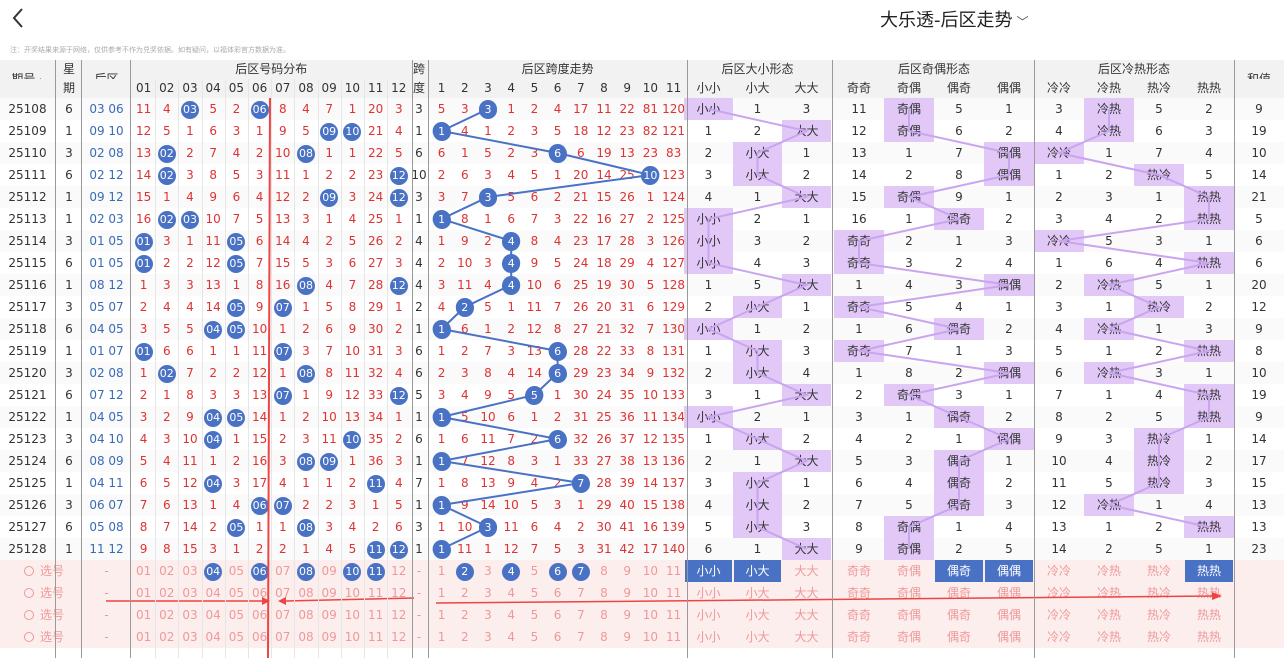 This screenshot has height=658, width=1284. I want to click on selected-ball: 4, so click(511, 572).